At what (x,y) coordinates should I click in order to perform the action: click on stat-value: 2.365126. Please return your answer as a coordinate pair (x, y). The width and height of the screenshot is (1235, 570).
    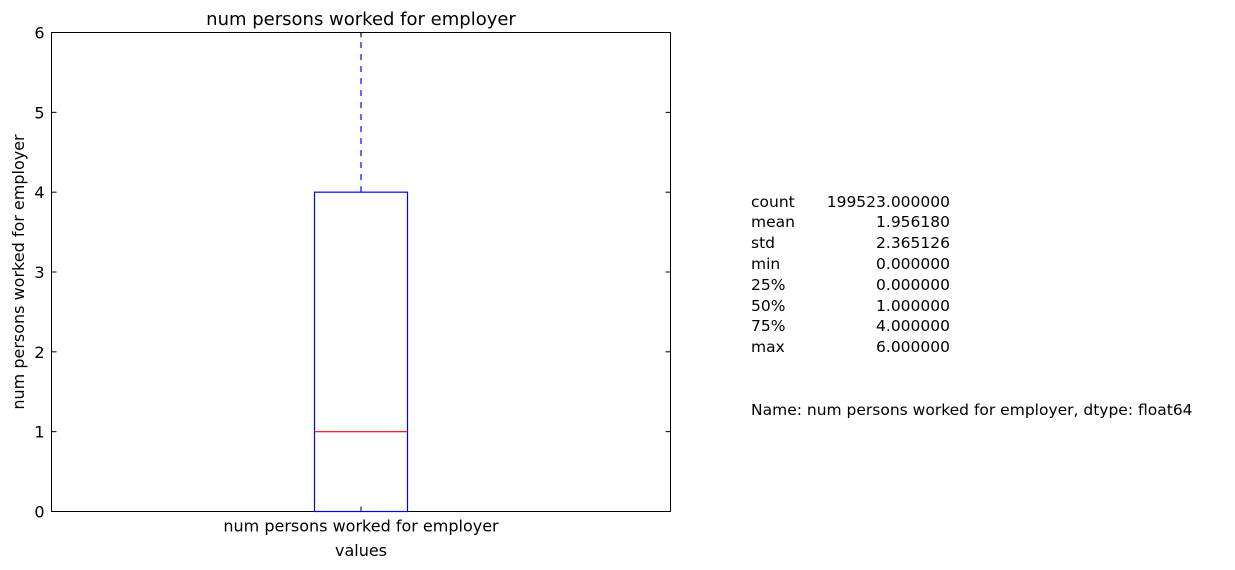
    Looking at the image, I should click on (913, 243).